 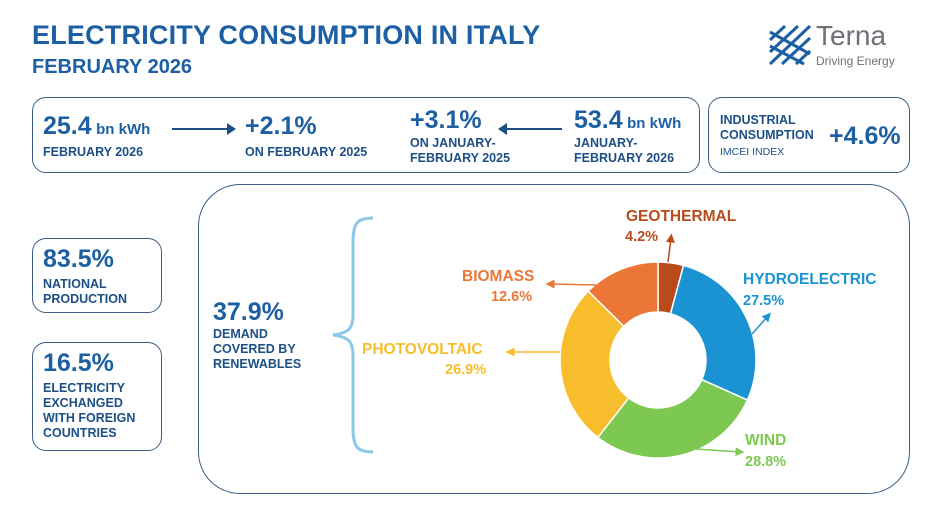 I want to click on pct-geothermal: 4.2%, so click(x=642, y=237).